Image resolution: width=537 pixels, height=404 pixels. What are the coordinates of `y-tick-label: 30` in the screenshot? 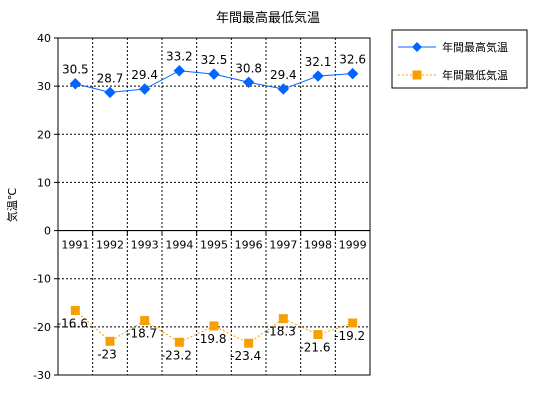 It's located at (44, 86).